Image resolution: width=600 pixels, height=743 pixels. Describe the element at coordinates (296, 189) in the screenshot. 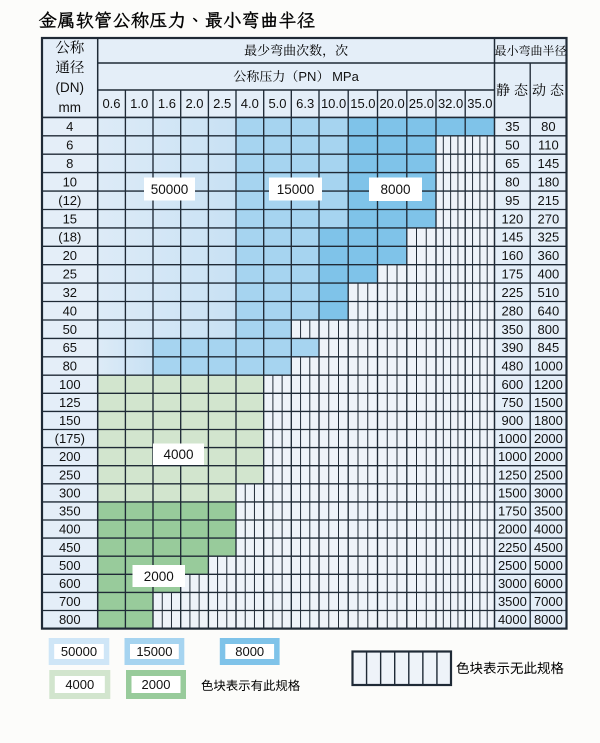

I see `svg-text: 15000` at that location.